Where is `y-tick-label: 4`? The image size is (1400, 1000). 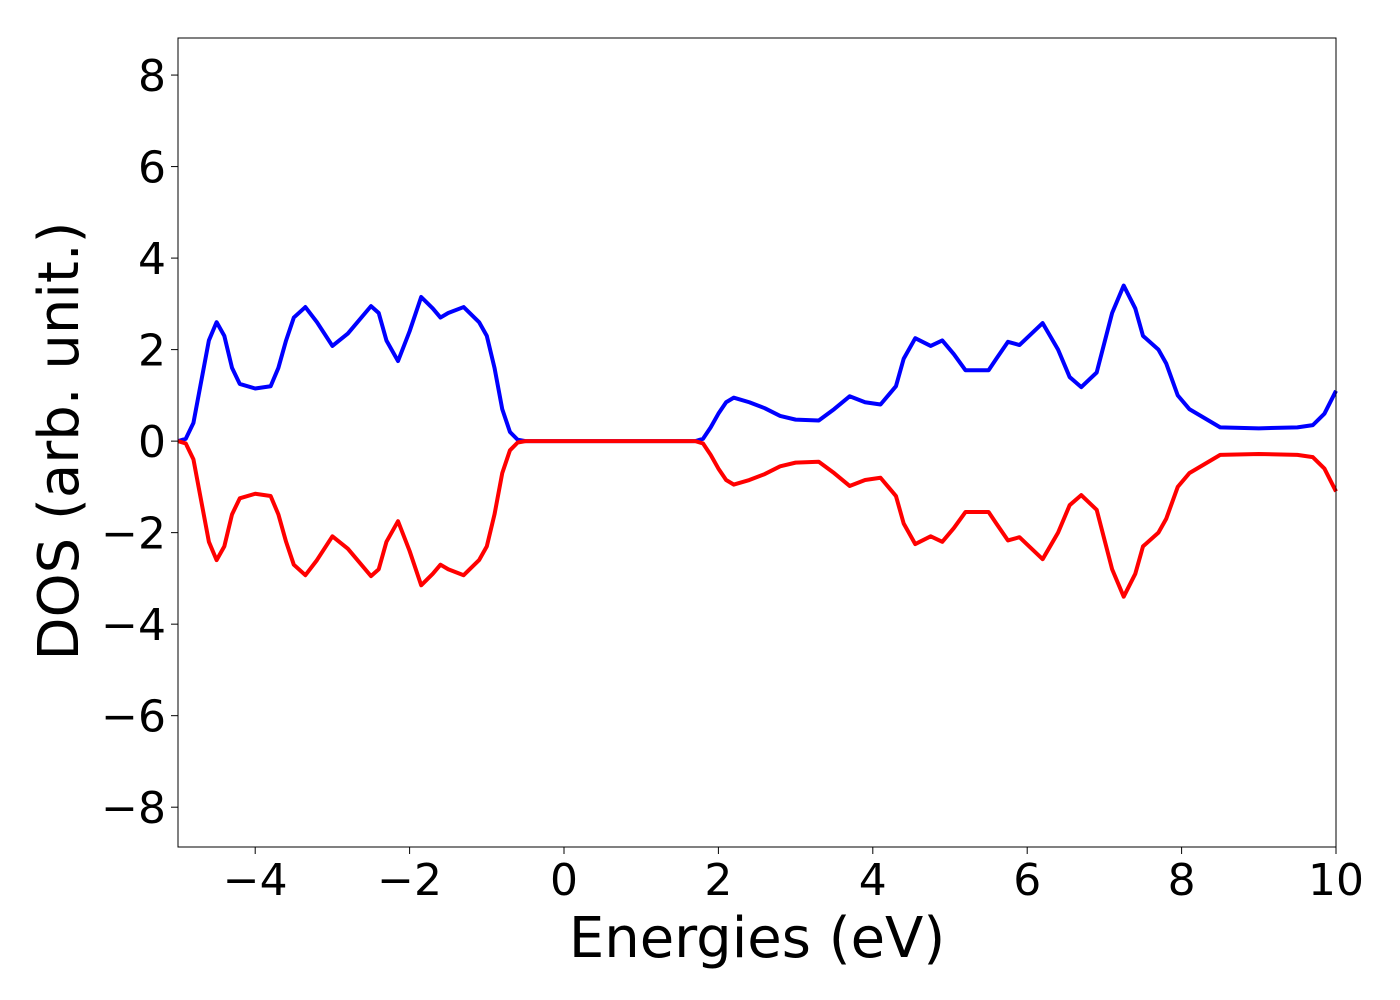
y-tick-label: 4 is located at coordinates (152, 259).